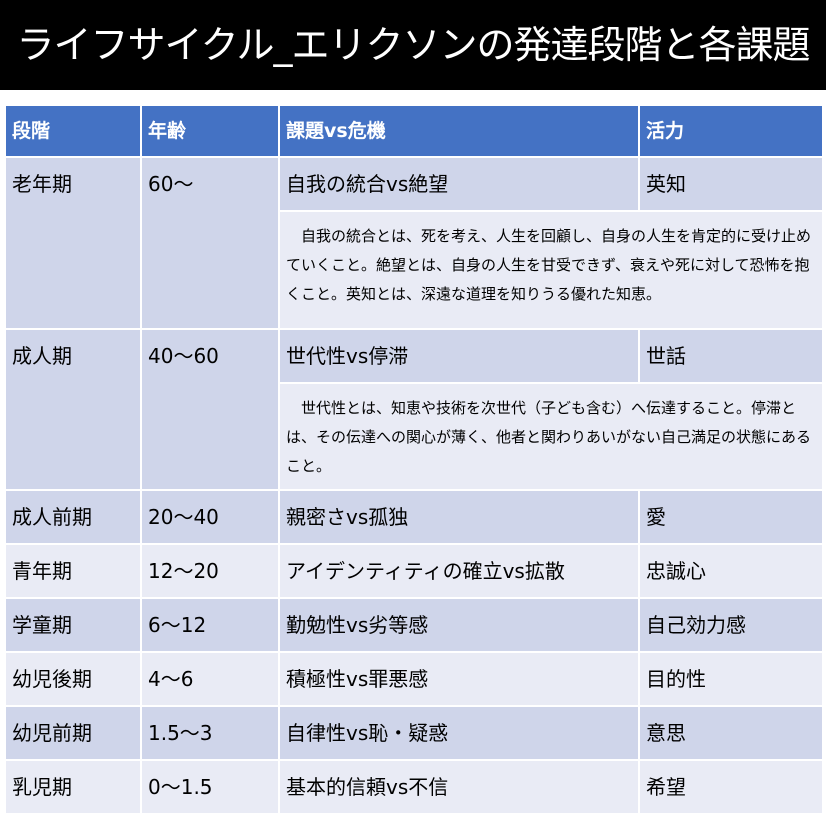 Image resolution: width=826 pixels, height=826 pixels. Describe the element at coordinates (210, 625) in the screenshot. I see `age-cell: 6～12` at that location.